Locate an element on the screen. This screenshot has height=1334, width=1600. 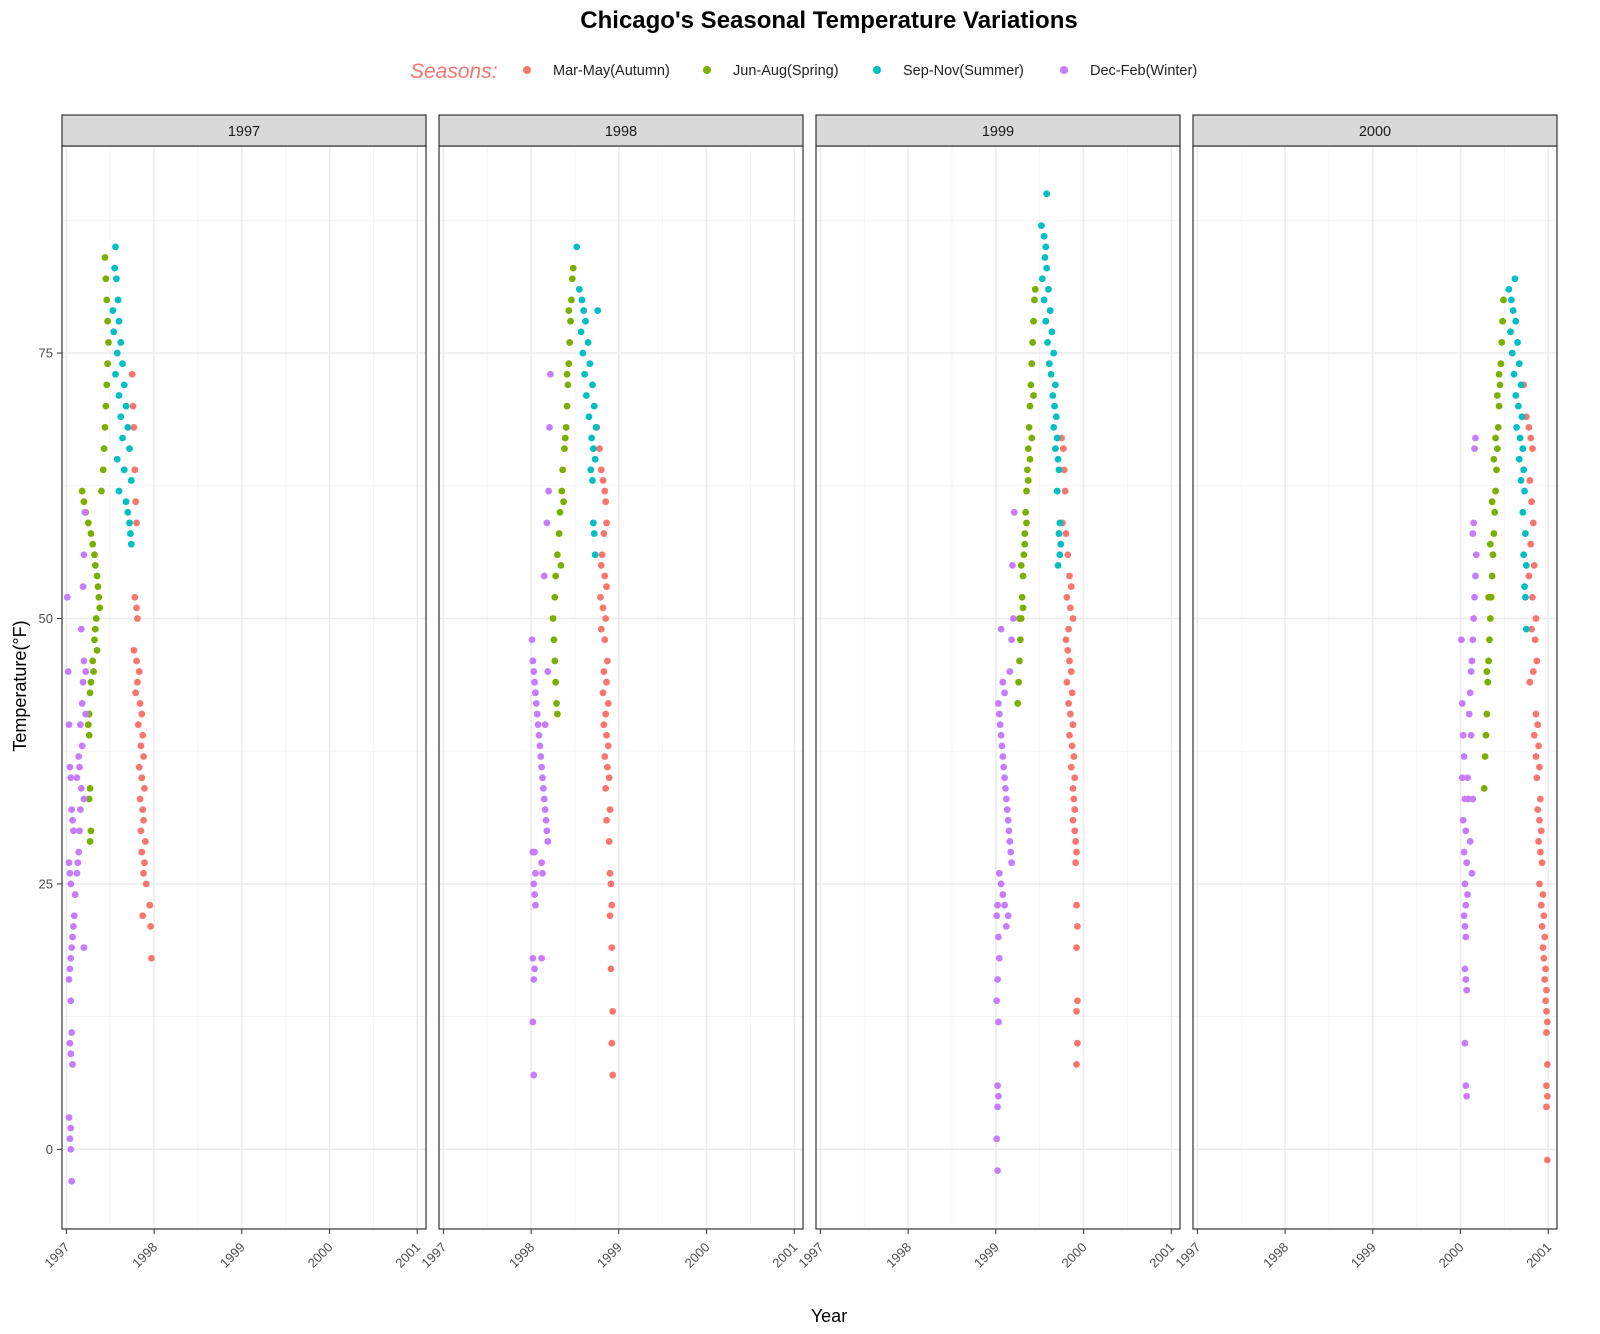
y-tick-label: 0 is located at coordinates (49, 1149).